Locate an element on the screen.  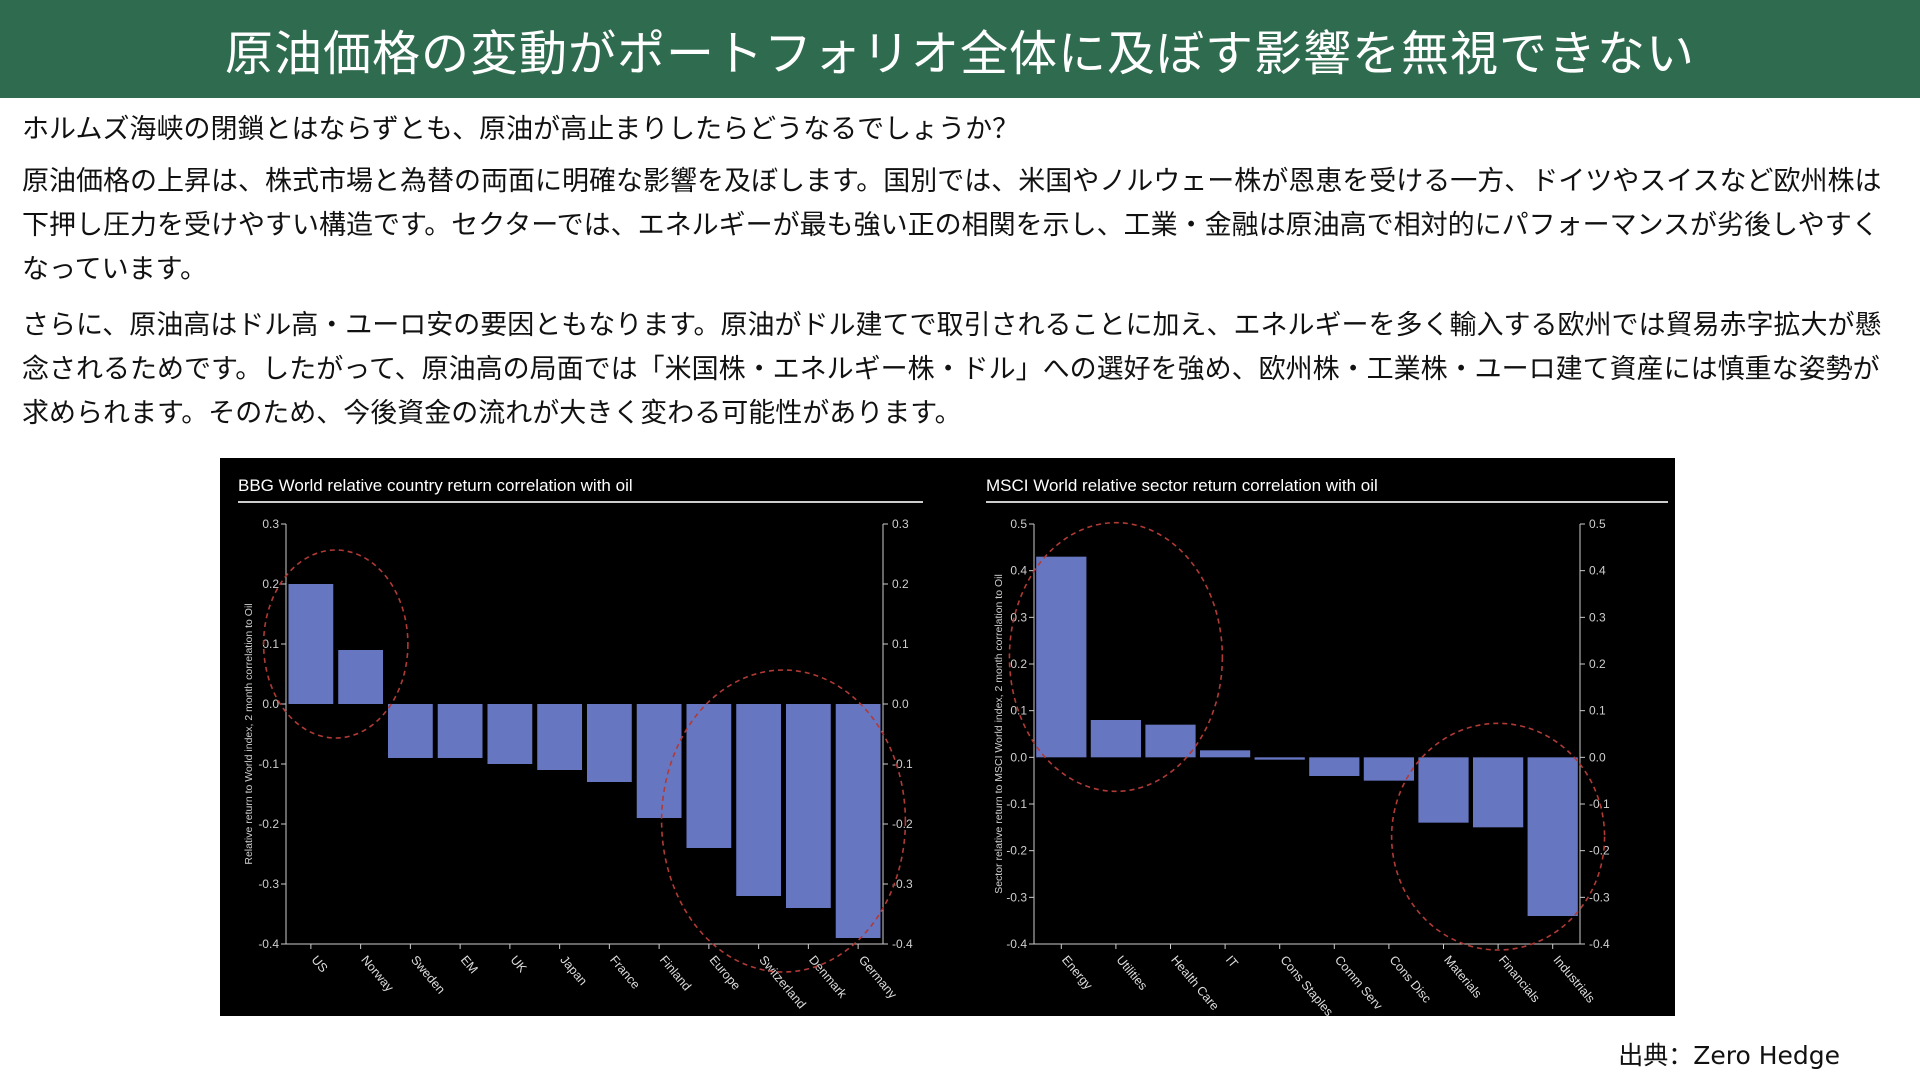
chart-1-right-tick-label: -0.4 is located at coordinates (902, 944).